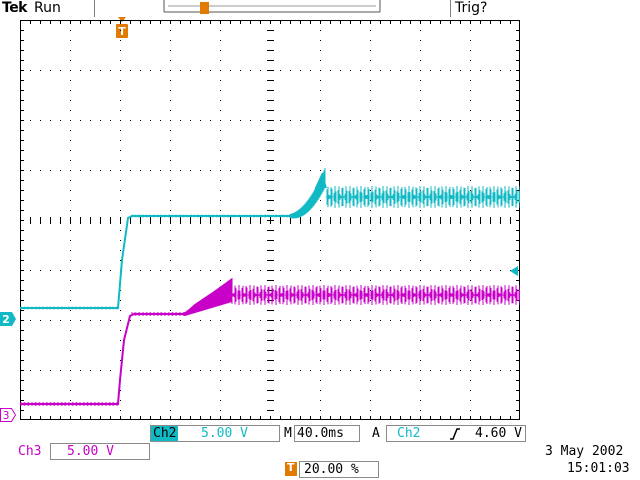 The image size is (640, 480). Describe the element at coordinates (30, 451) in the screenshot. I see `ch3-label: Ch3` at that location.